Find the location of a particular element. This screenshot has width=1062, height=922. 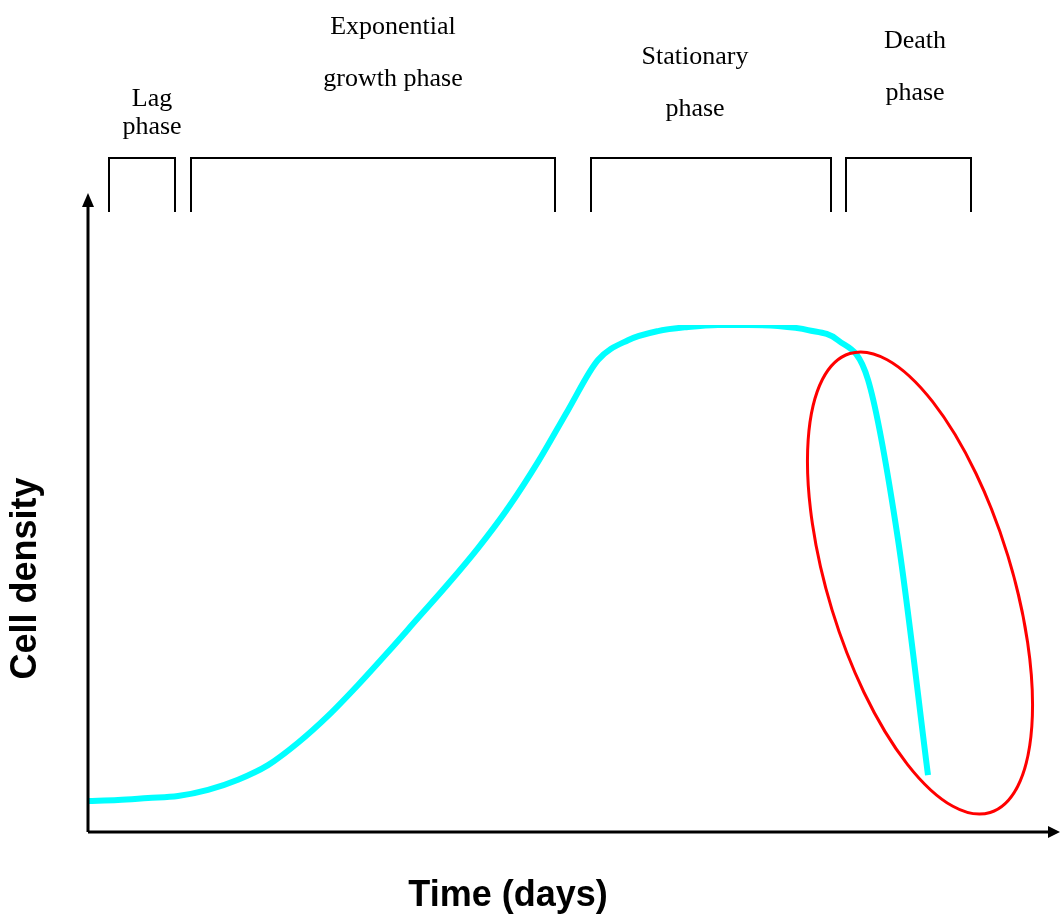

text: Stationary phase is located at coordinates (695, 82).